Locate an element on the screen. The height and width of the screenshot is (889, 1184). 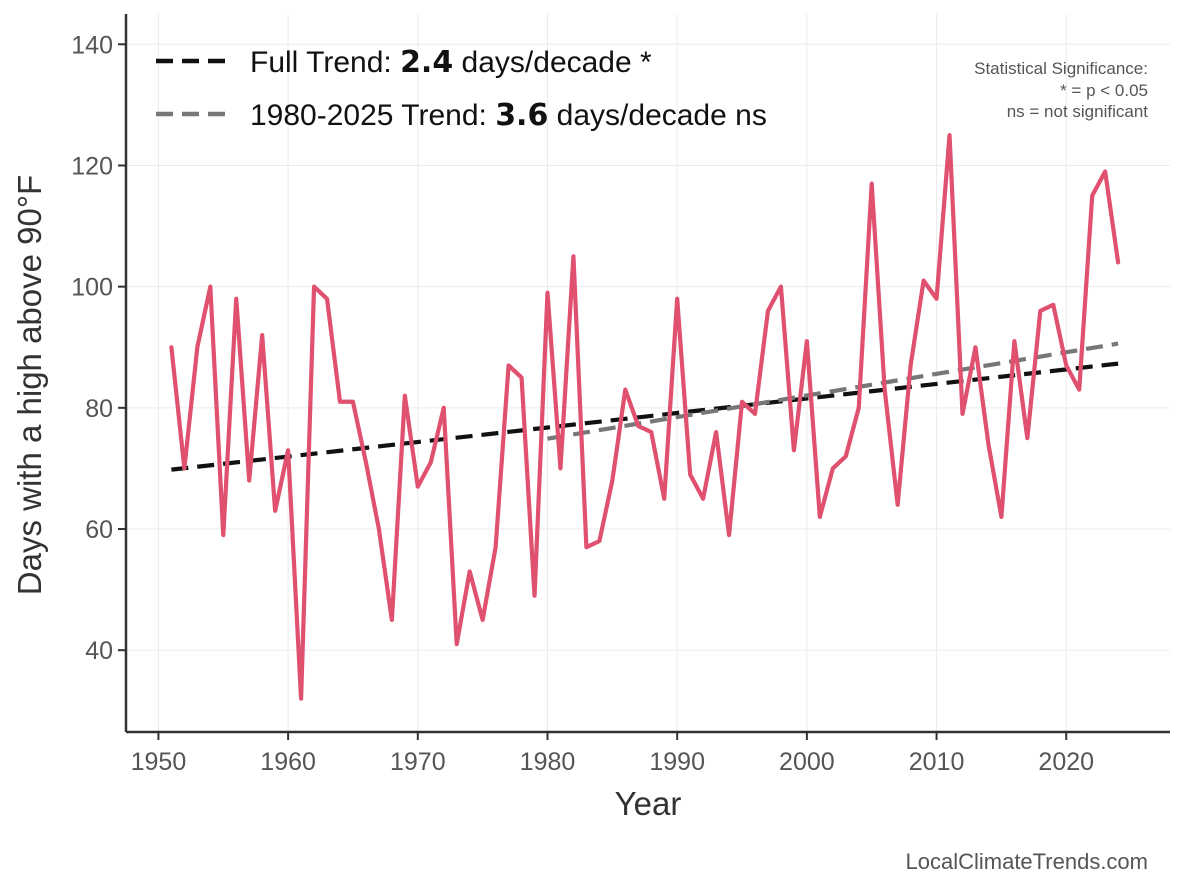
y-ticks: 40 60 80 100 120 140 is located at coordinates (98, 348).